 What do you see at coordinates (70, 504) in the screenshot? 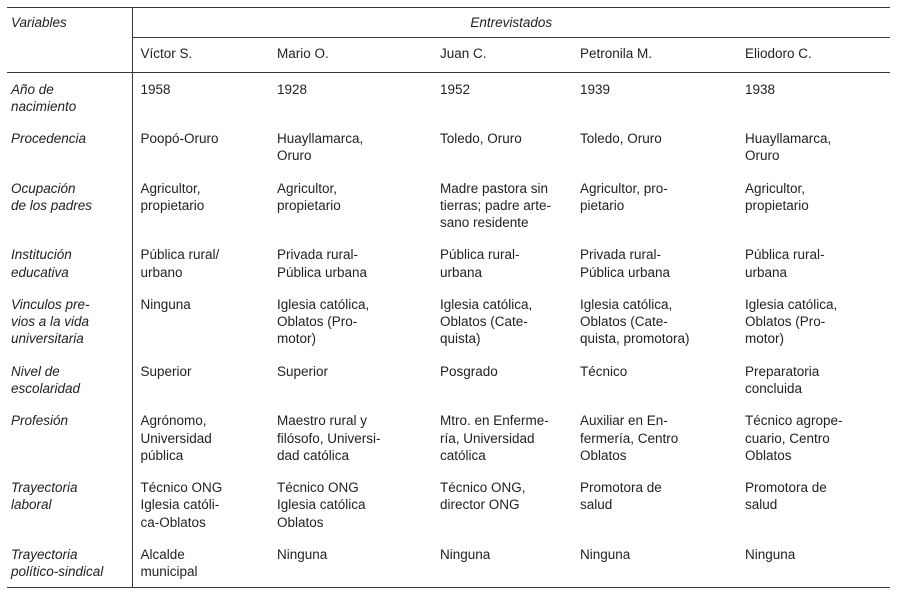
I see `row-label: Trayectoria laboral` at bounding box center [70, 504].